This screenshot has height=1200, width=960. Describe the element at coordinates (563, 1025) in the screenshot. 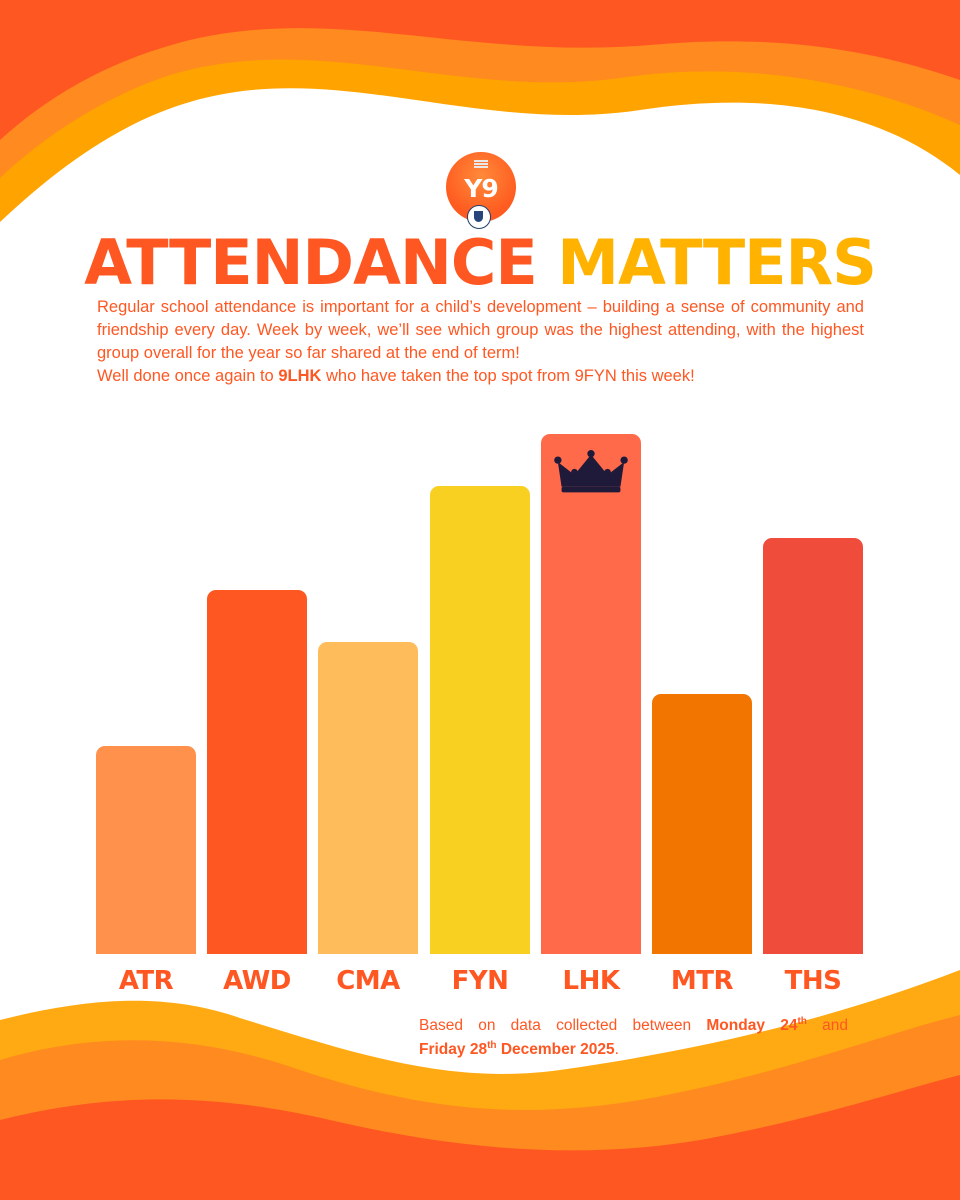

I see `footnote-prefix: Based on data collected between` at that location.